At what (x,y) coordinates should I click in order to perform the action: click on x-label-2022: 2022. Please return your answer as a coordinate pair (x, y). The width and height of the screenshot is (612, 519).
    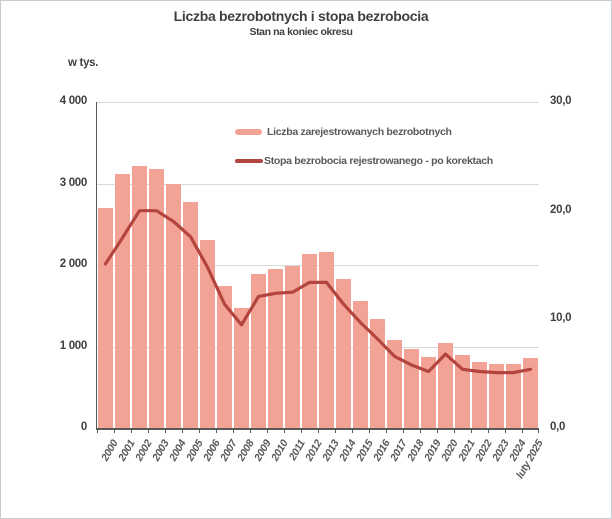
    Looking at the image, I should click on (483, 451).